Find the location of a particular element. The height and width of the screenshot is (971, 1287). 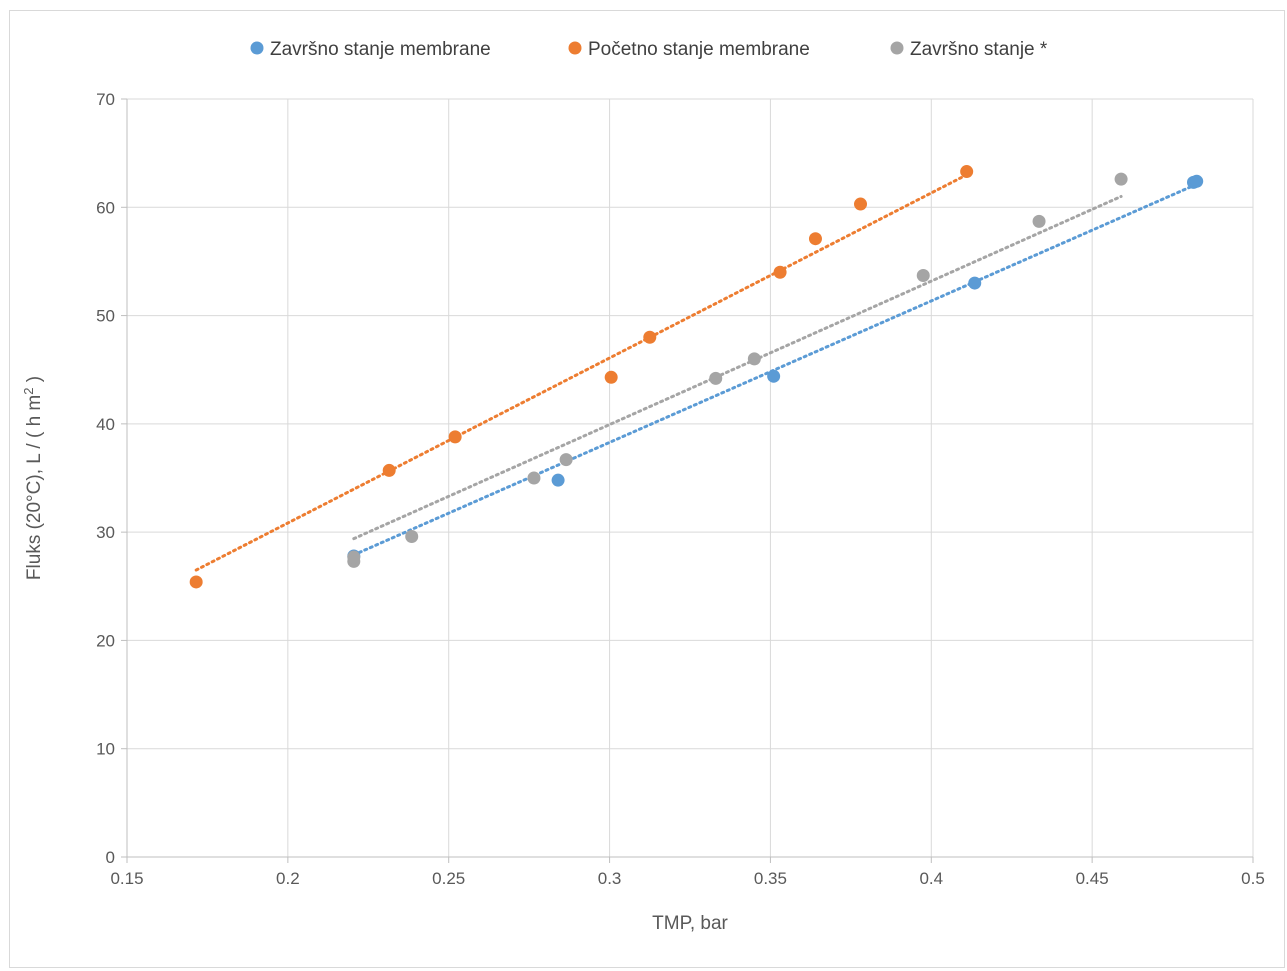

x-tick-label: 0.15 is located at coordinates (126, 878).